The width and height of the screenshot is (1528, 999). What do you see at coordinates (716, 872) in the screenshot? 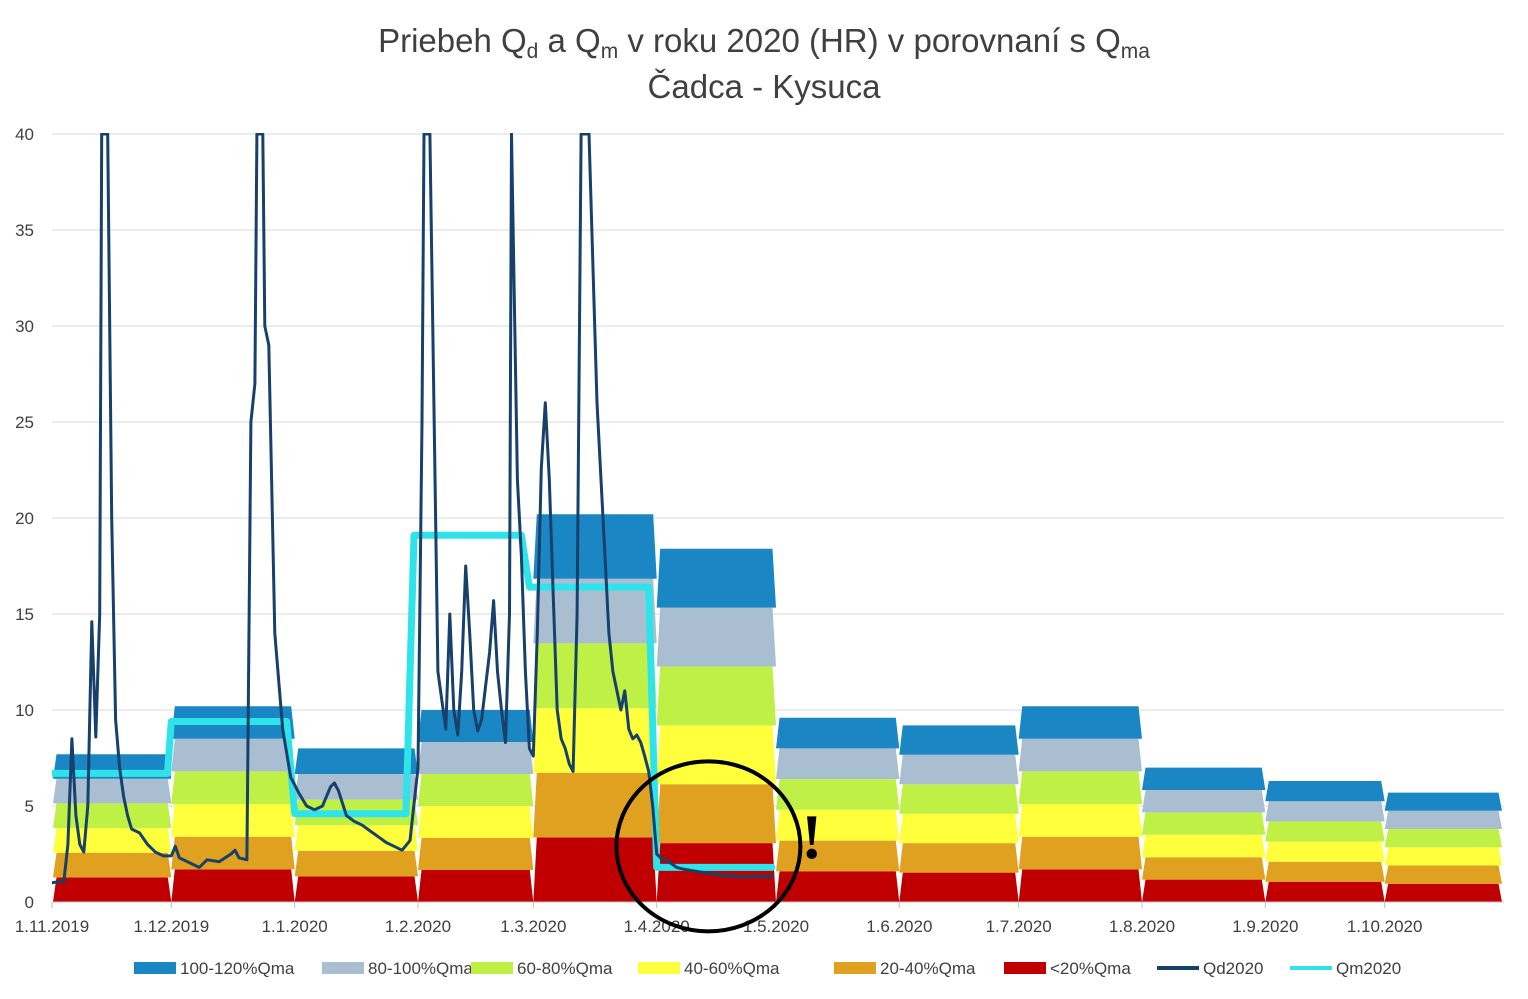
I see `band-20Qma-m5` at bounding box center [716, 872].